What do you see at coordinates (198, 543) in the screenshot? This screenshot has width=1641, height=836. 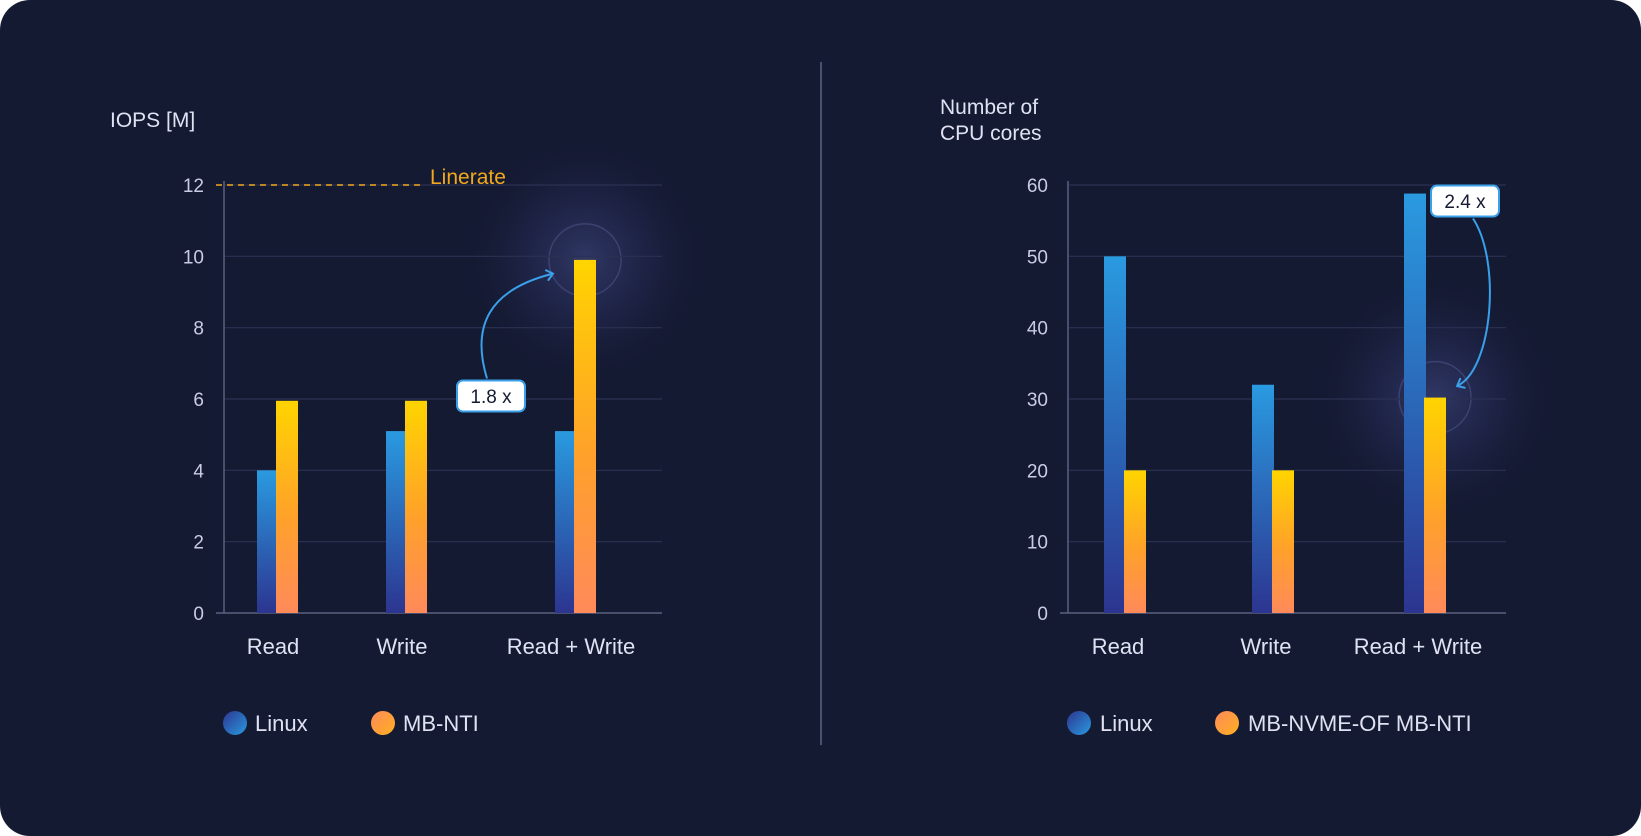 I see `chart1-y-tick-label: 2` at bounding box center [198, 543].